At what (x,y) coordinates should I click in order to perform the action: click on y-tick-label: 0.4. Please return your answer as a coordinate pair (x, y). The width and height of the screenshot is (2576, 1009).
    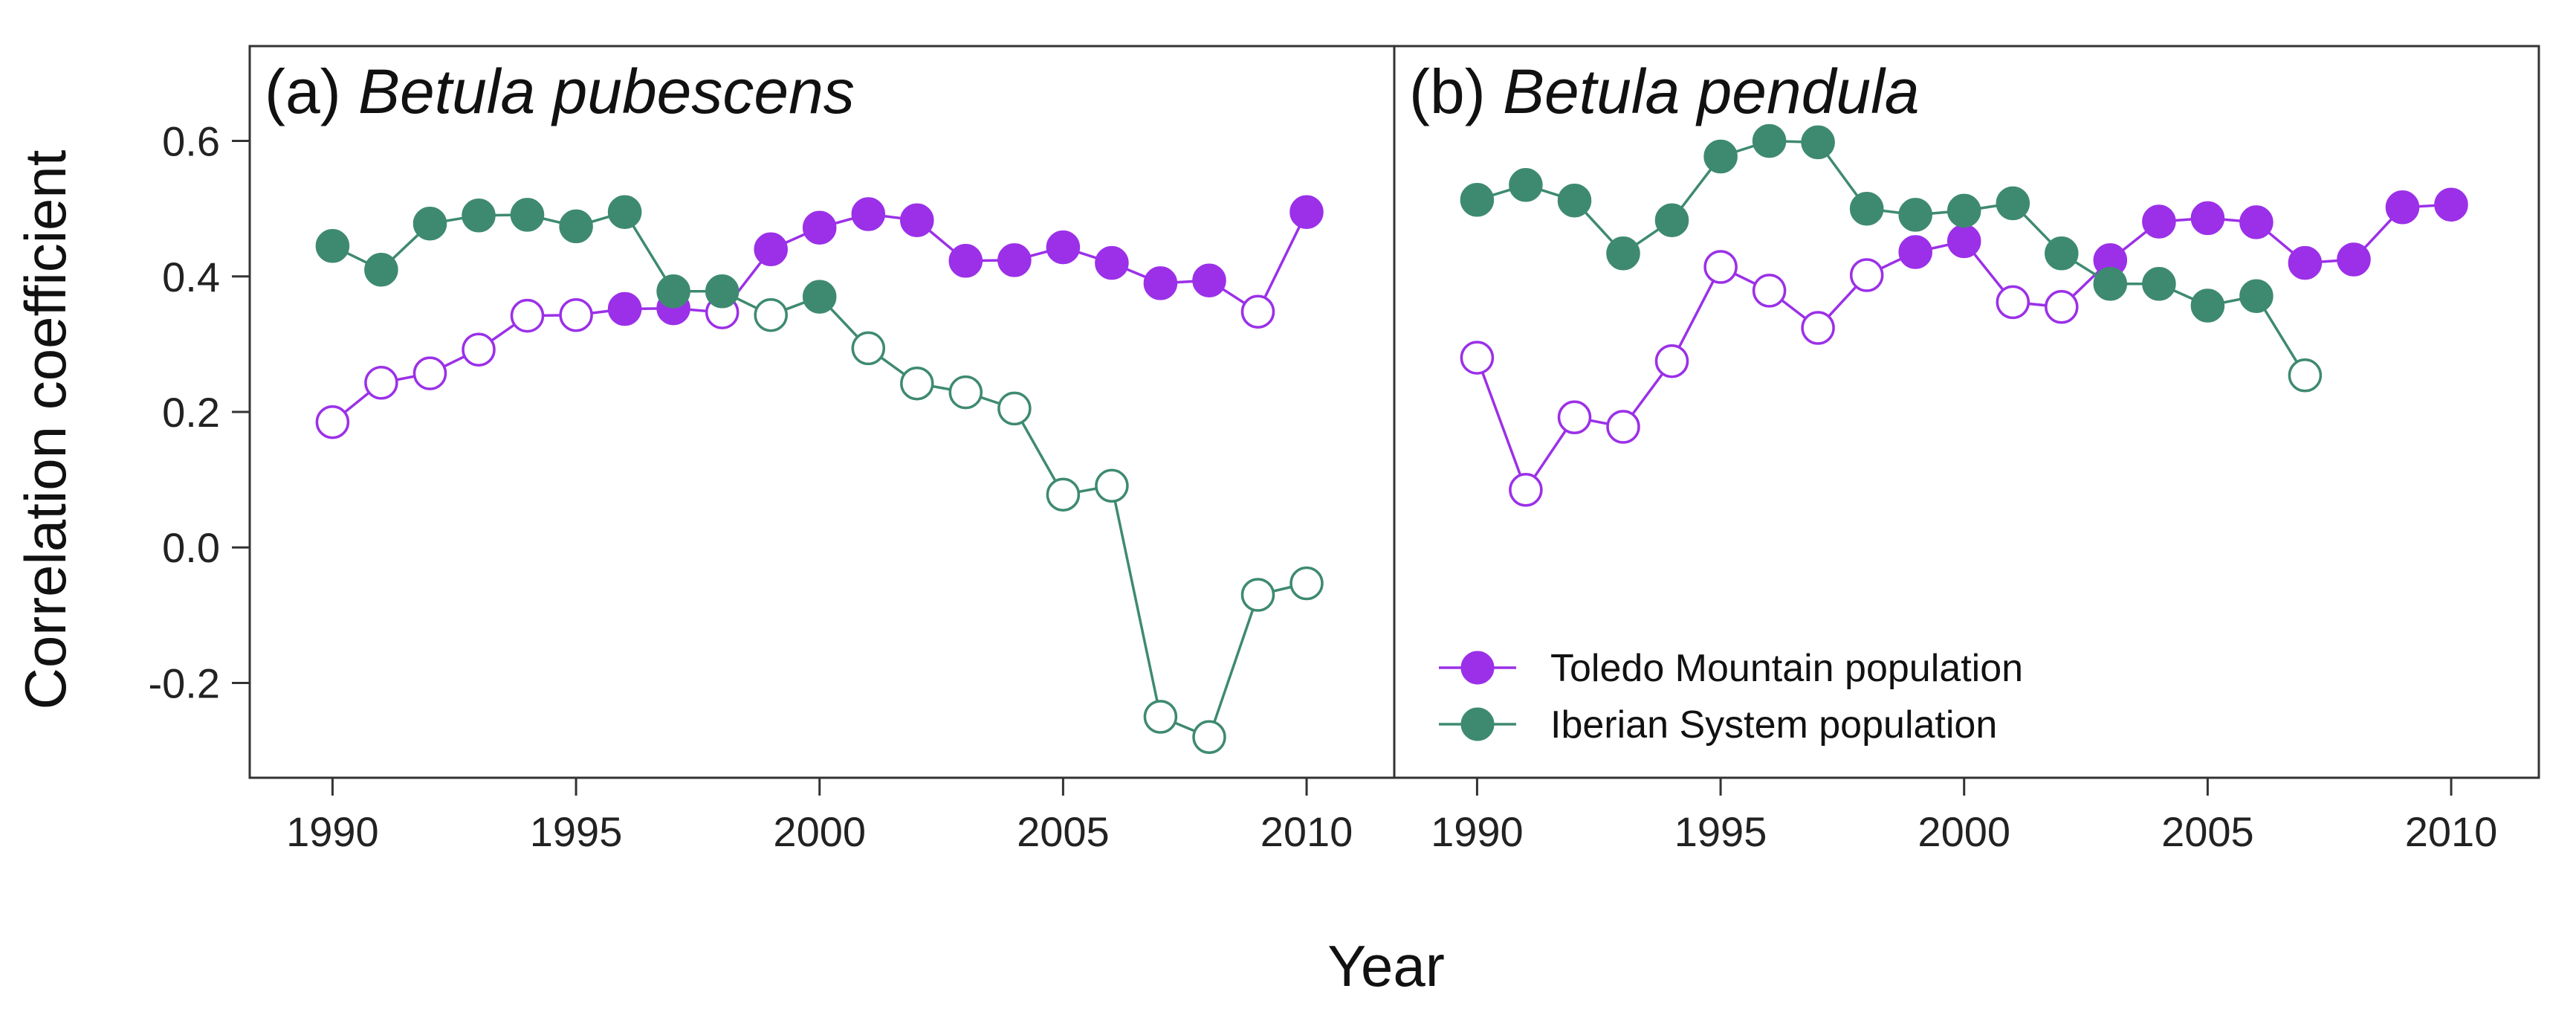
    Looking at the image, I should click on (191, 277).